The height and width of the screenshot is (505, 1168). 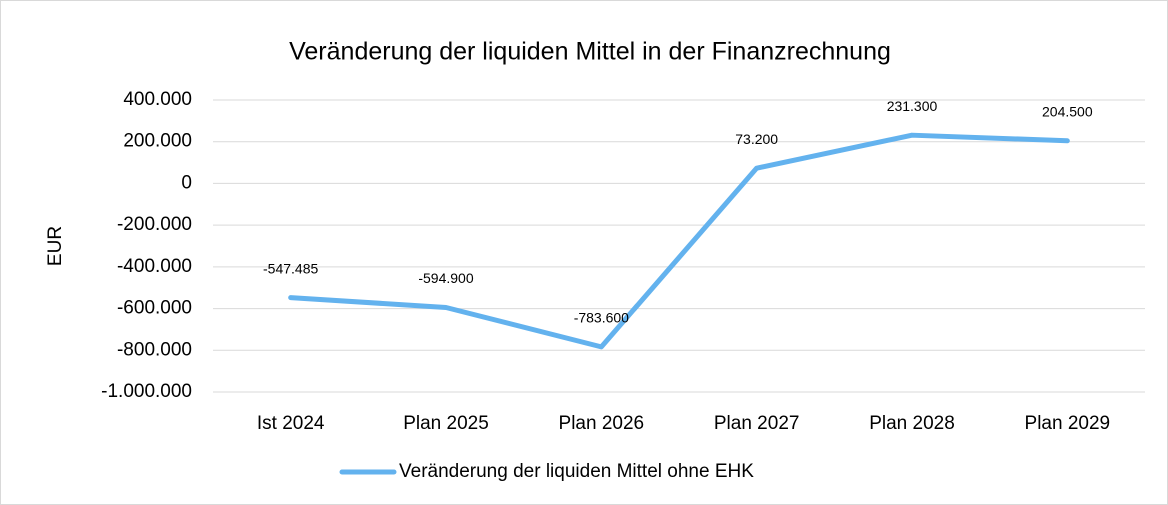 What do you see at coordinates (186, 182) in the screenshot?
I see `y-tick-label: 0` at bounding box center [186, 182].